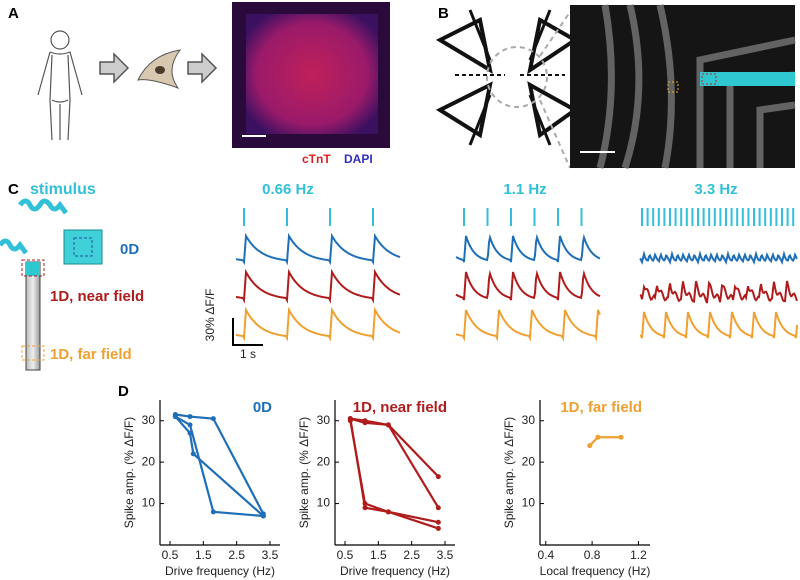 Image resolution: width=800 pixels, height=580 pixels. What do you see at coordinates (33, 316) in the screenshot?
I see `strip-1d` at bounding box center [33, 316].